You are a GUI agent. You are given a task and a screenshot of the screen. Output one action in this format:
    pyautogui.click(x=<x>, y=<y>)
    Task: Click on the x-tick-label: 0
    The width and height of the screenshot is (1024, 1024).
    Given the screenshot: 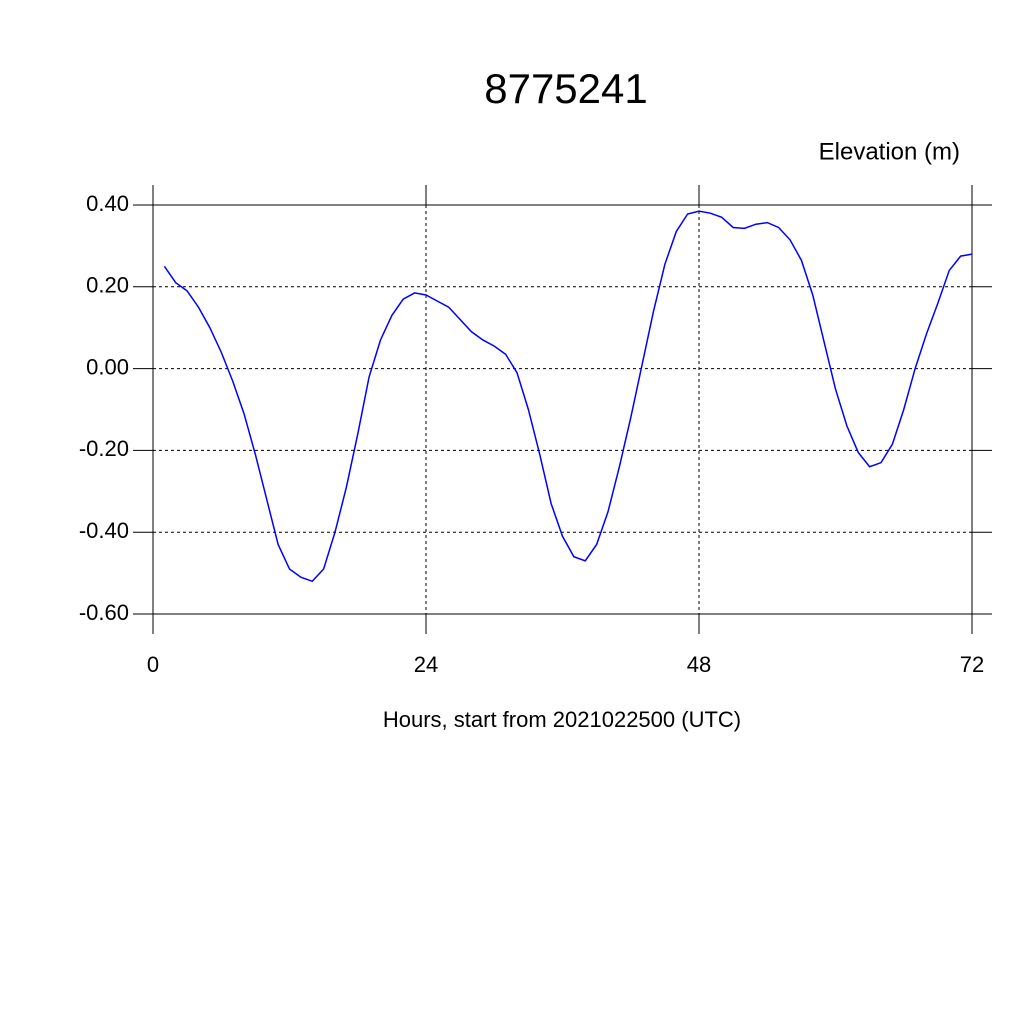 What is the action you would take?
    pyautogui.click(x=153, y=664)
    